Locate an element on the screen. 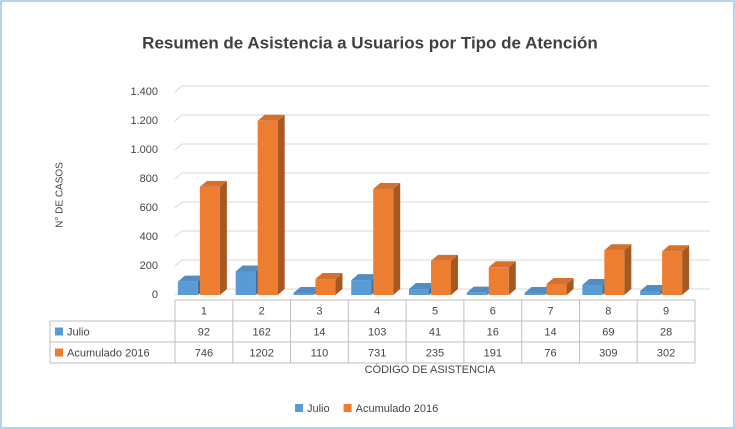 The image size is (735, 429). y-tick-label: 1.200 is located at coordinates (144, 121).